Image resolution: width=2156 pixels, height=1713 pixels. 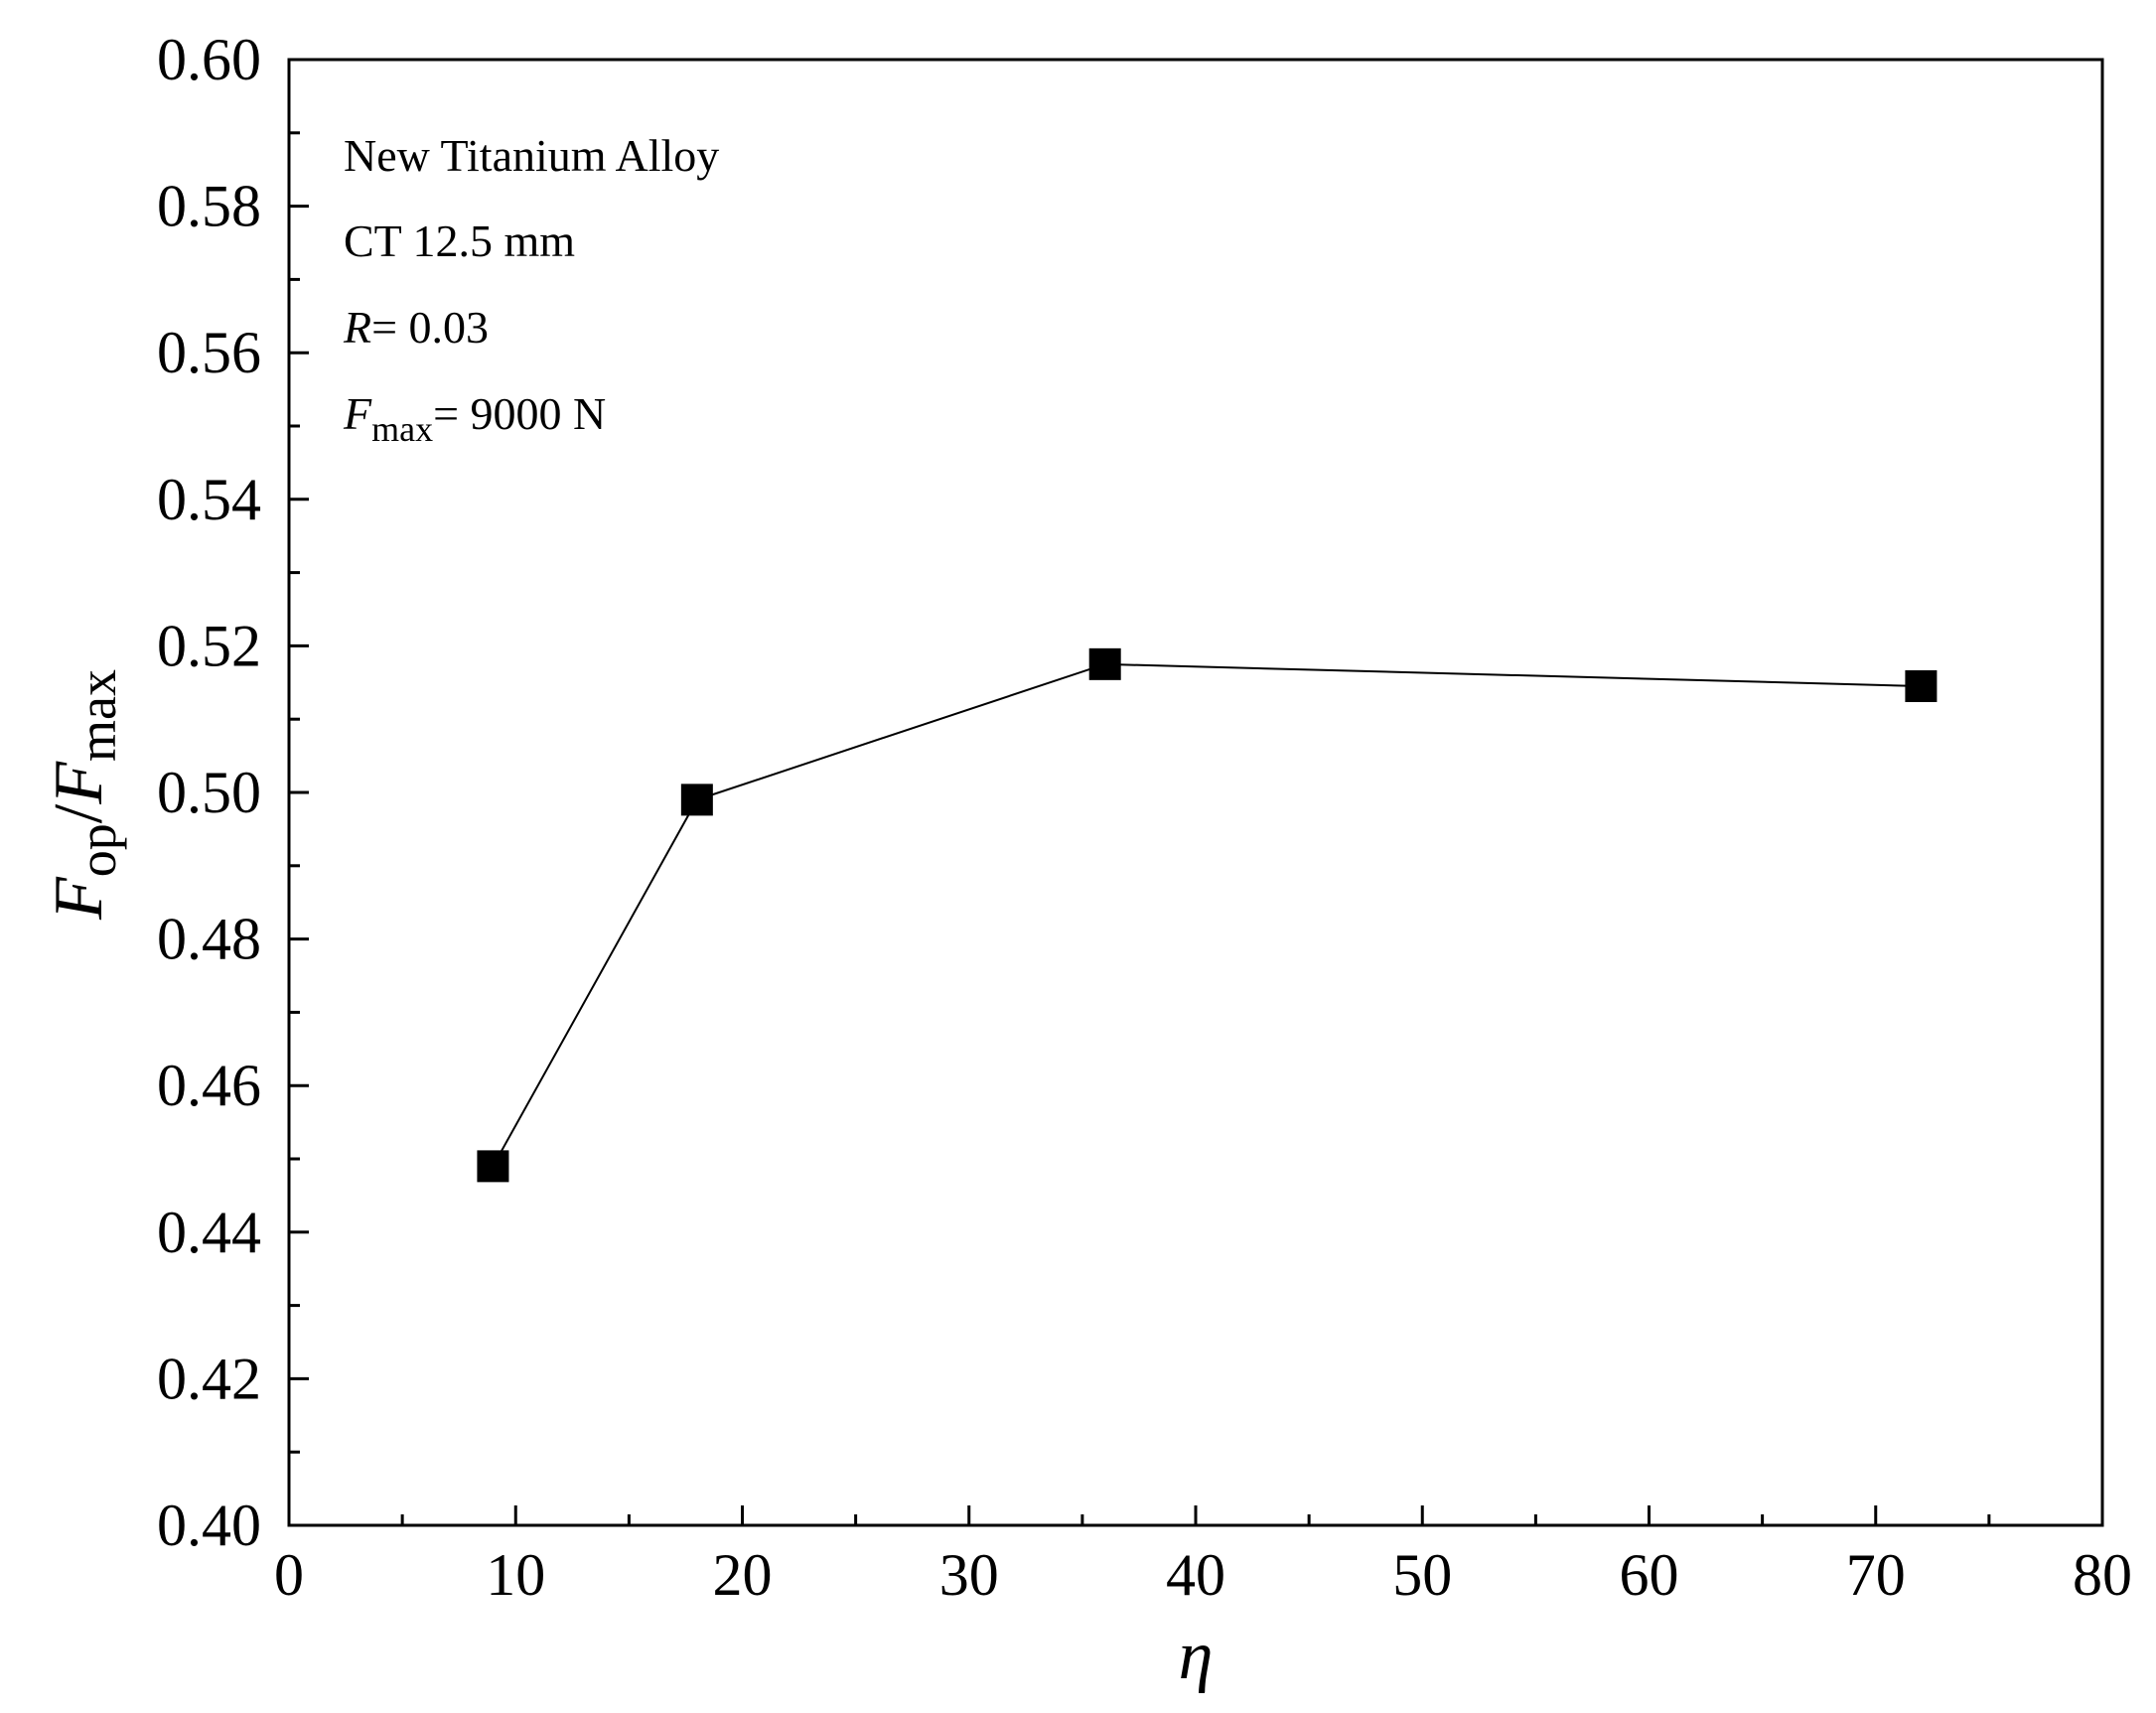 What do you see at coordinates (402, 429) in the screenshot?
I see `annotation-f-subscript: max` at bounding box center [402, 429].